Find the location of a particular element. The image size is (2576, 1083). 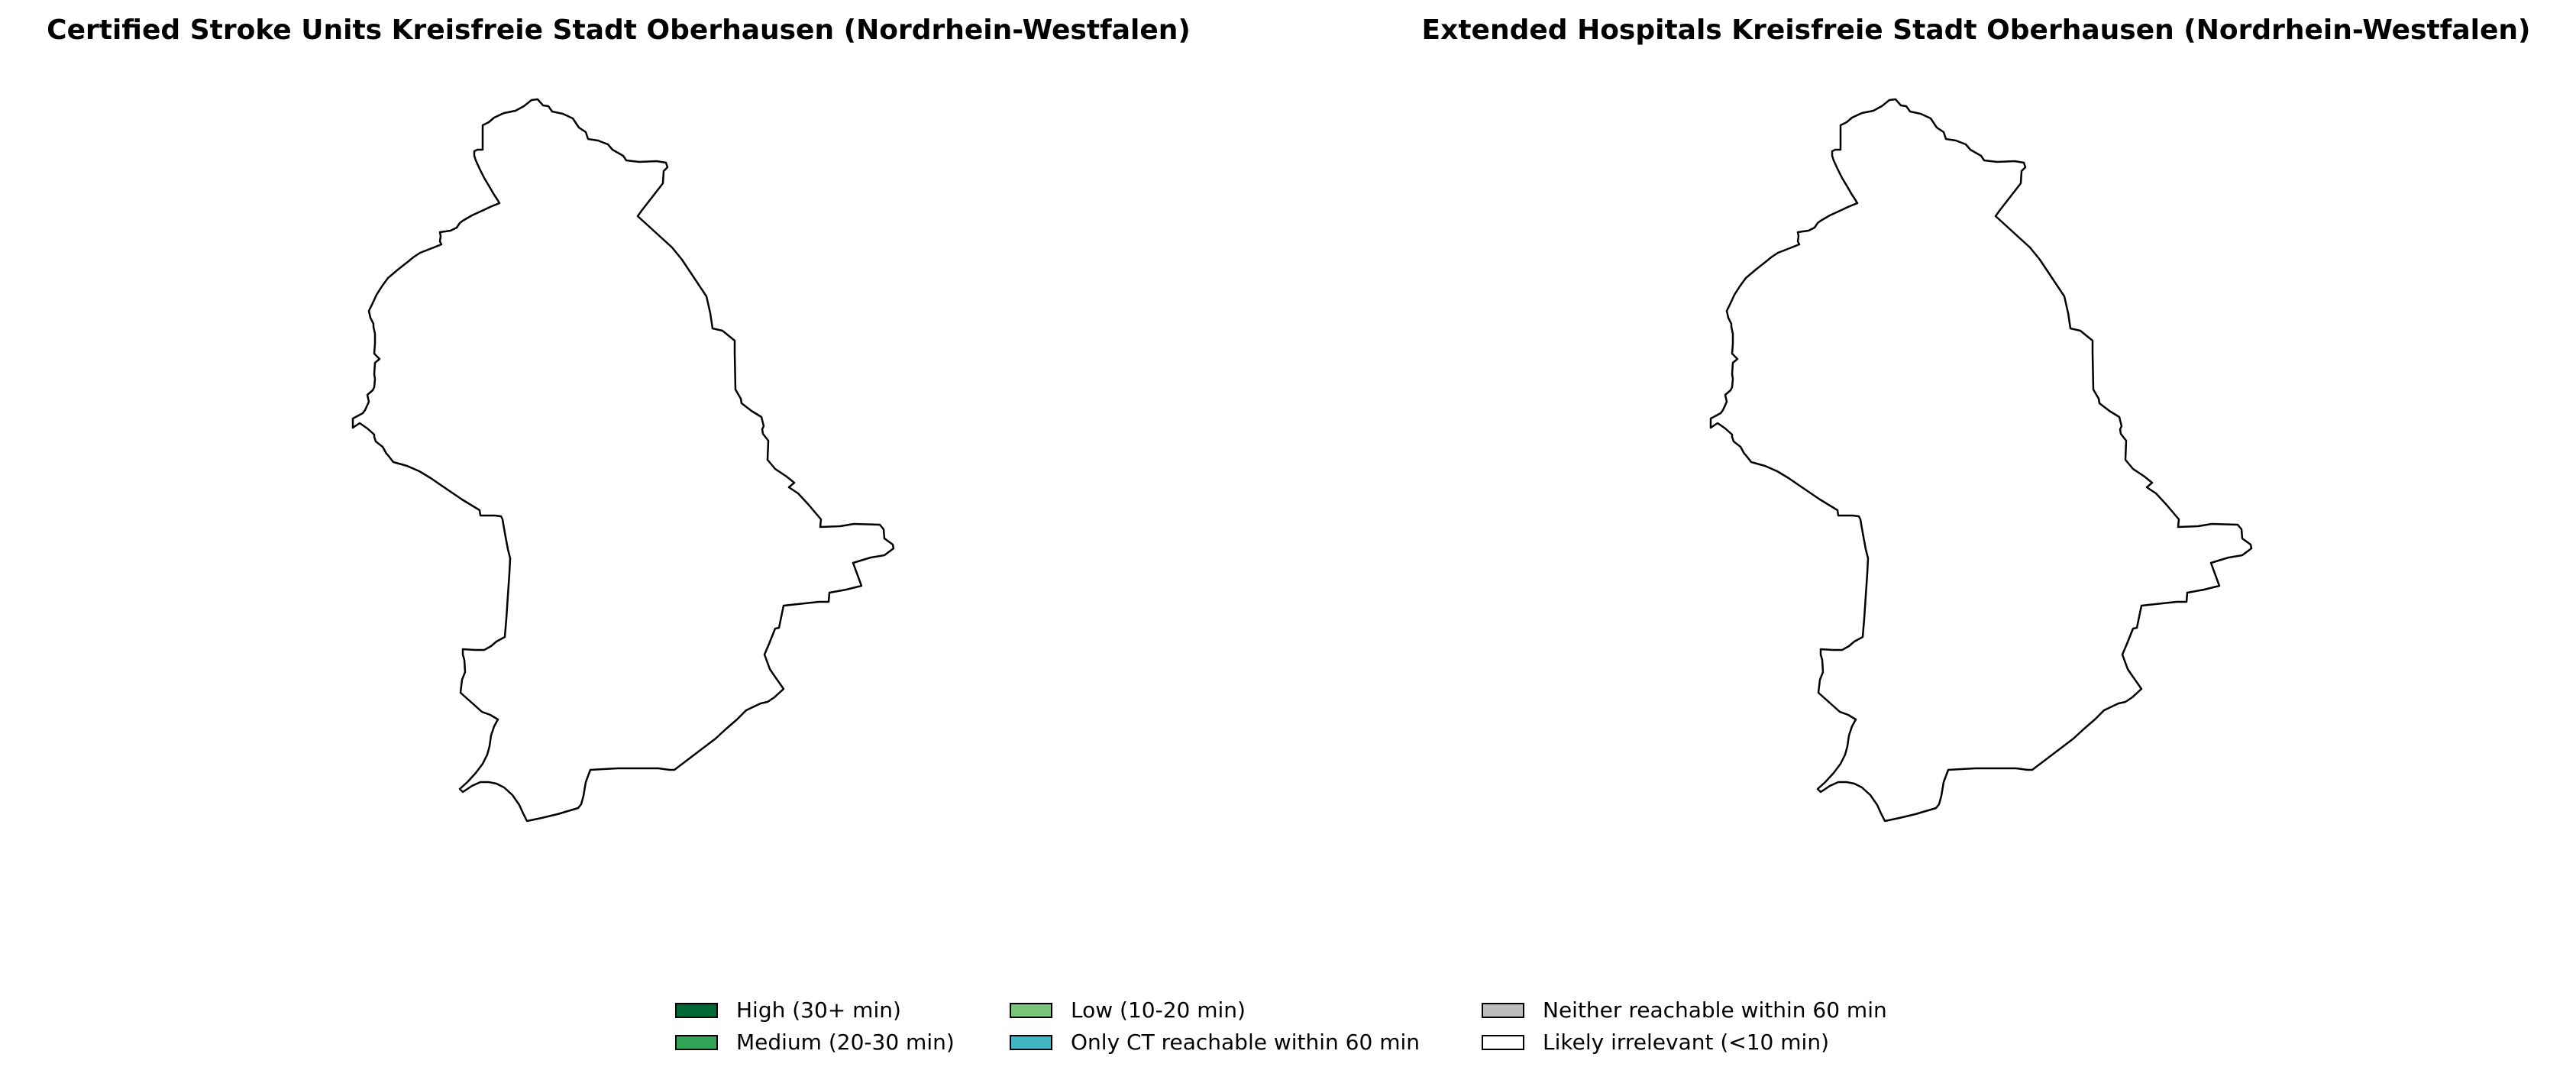

legend-swatch-only-ct is located at coordinates (1031, 1042).